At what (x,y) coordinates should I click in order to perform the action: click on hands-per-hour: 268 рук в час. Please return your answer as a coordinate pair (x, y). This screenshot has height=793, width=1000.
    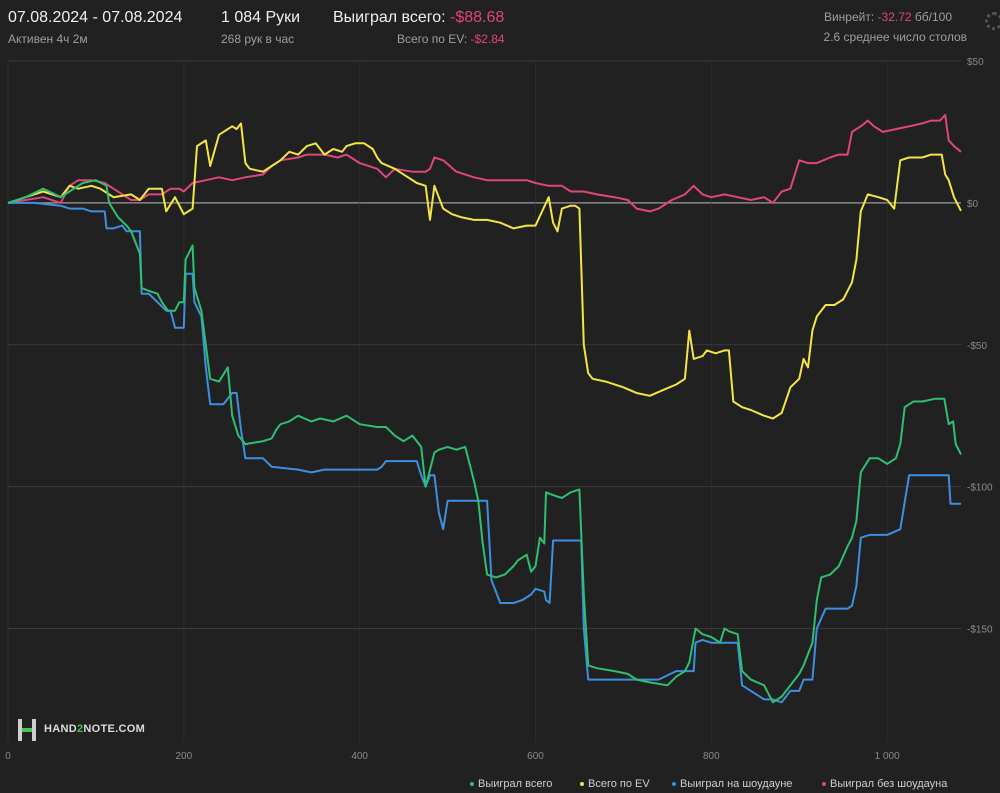
    Looking at the image, I should click on (258, 39).